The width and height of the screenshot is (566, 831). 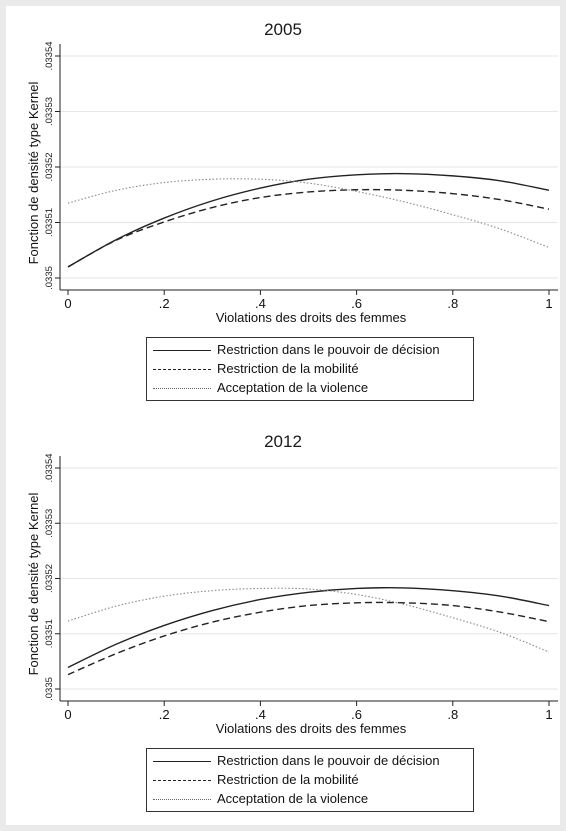 What do you see at coordinates (283, 29) in the screenshot?
I see `chart-title: 2005` at bounding box center [283, 29].